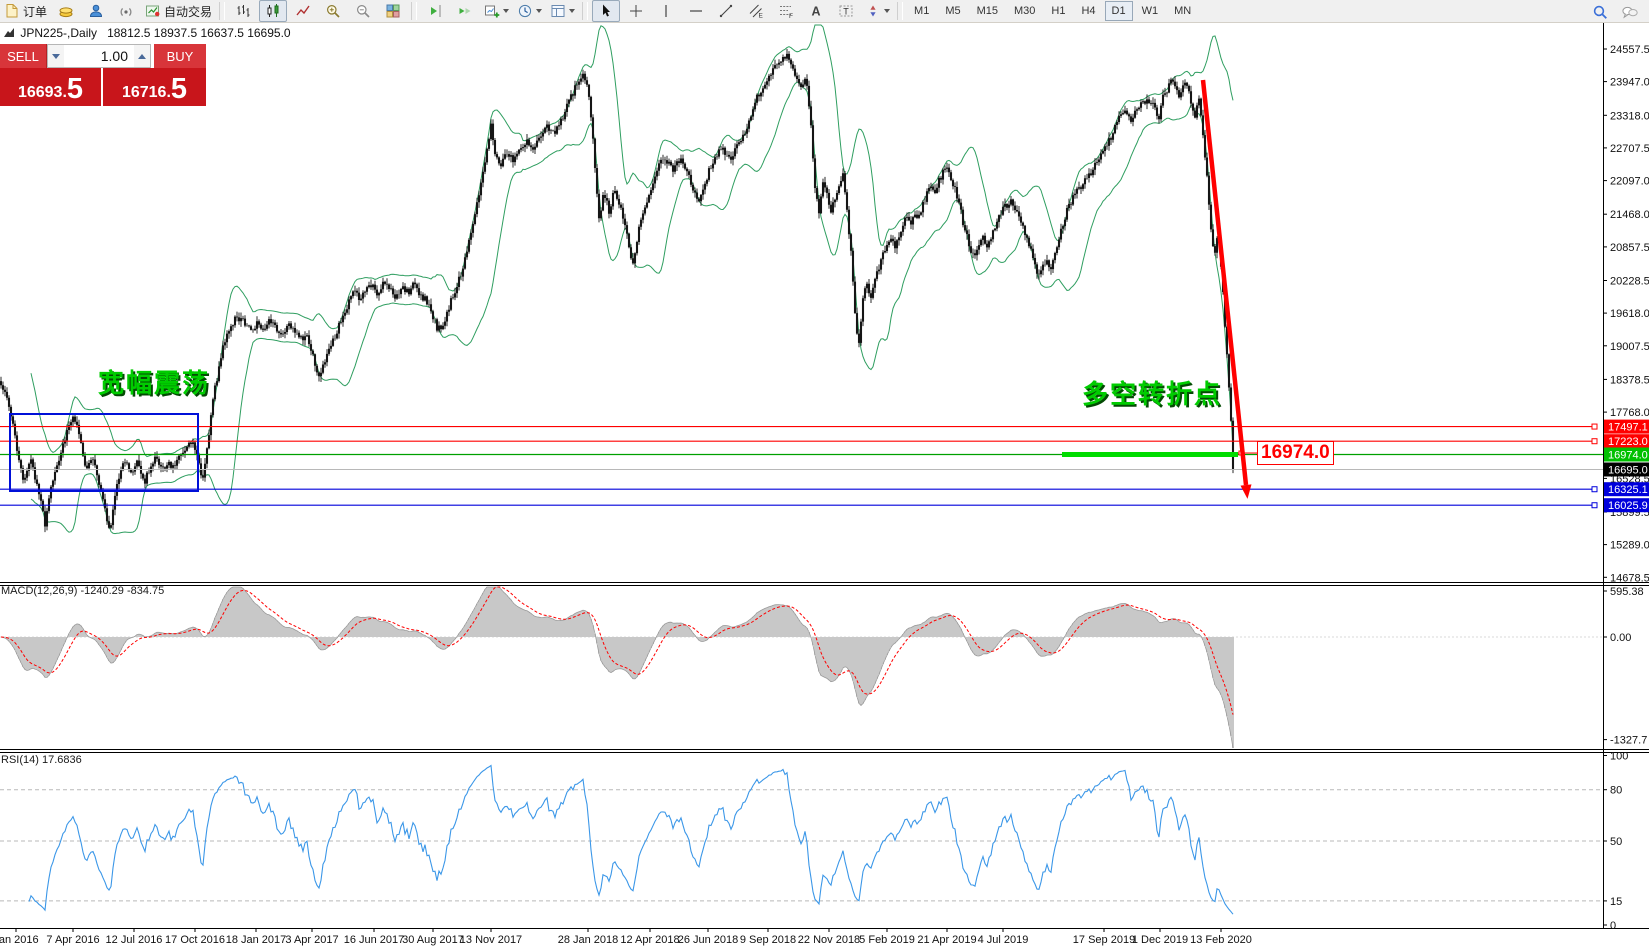 The image size is (1649, 947). What do you see at coordinates (877, 11) in the screenshot?
I see `shapes-button` at bounding box center [877, 11].